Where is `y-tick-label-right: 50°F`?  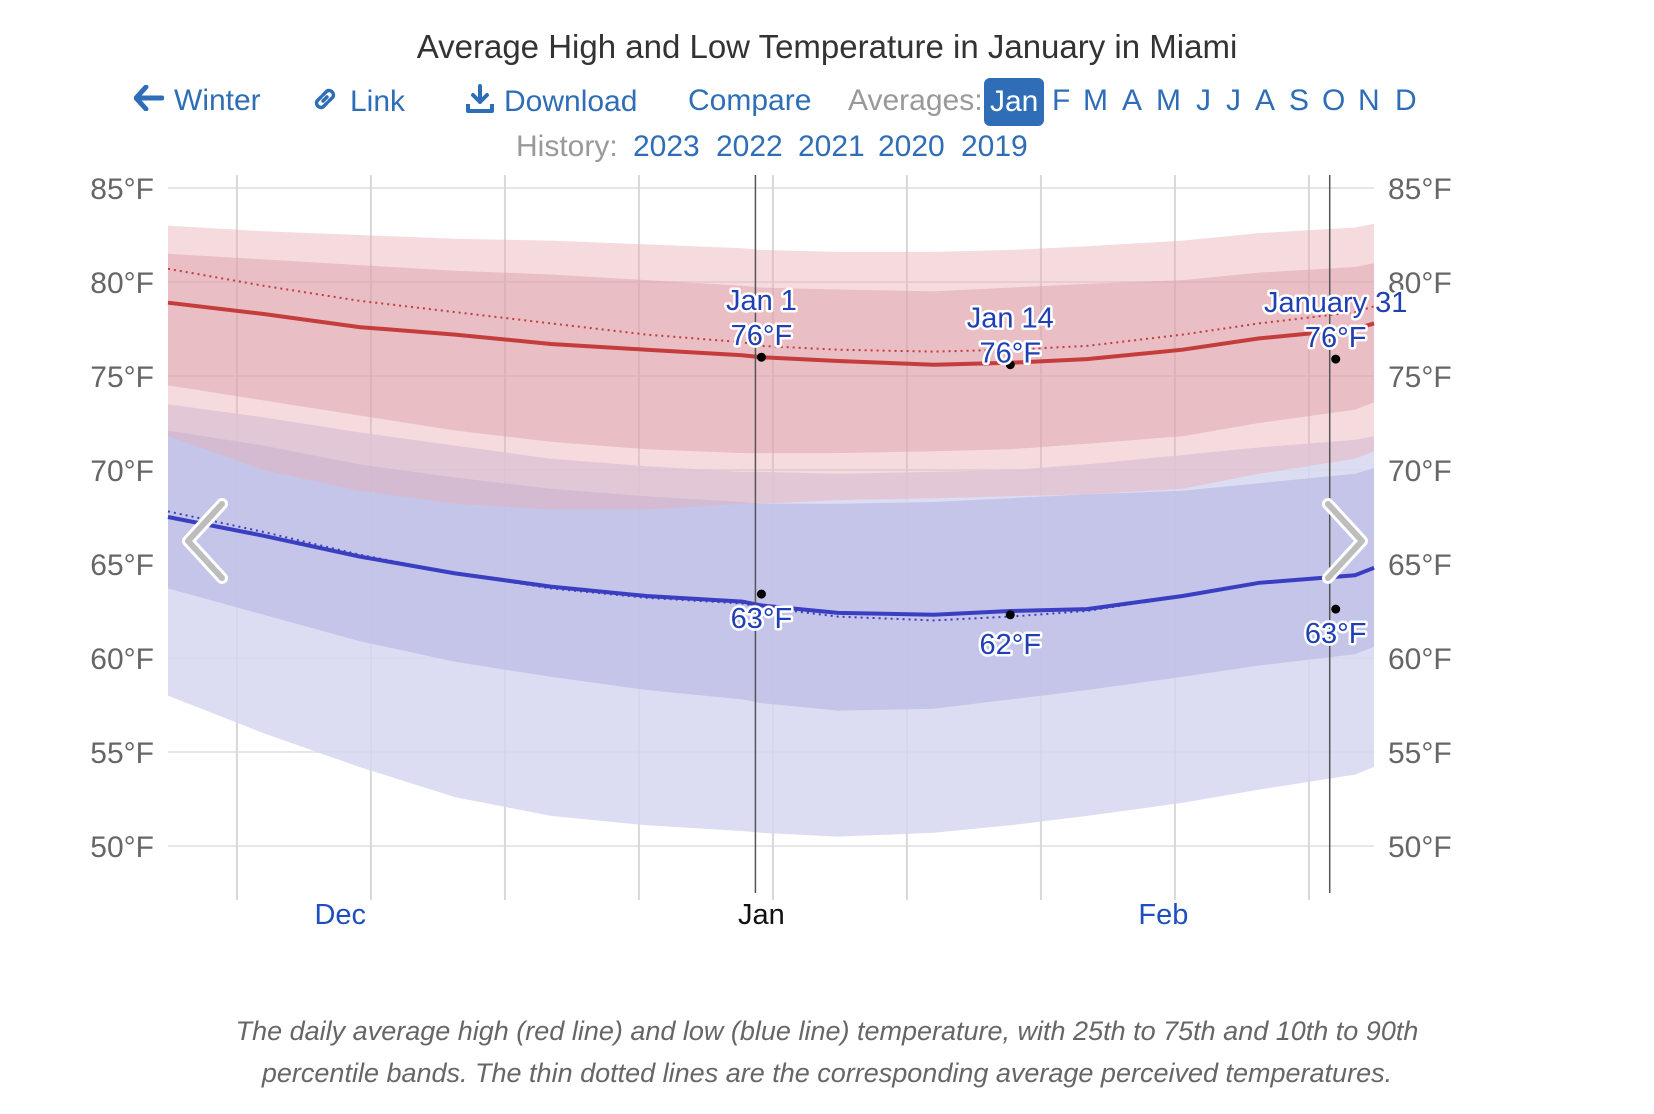 y-tick-label-right: 50°F is located at coordinates (1420, 847).